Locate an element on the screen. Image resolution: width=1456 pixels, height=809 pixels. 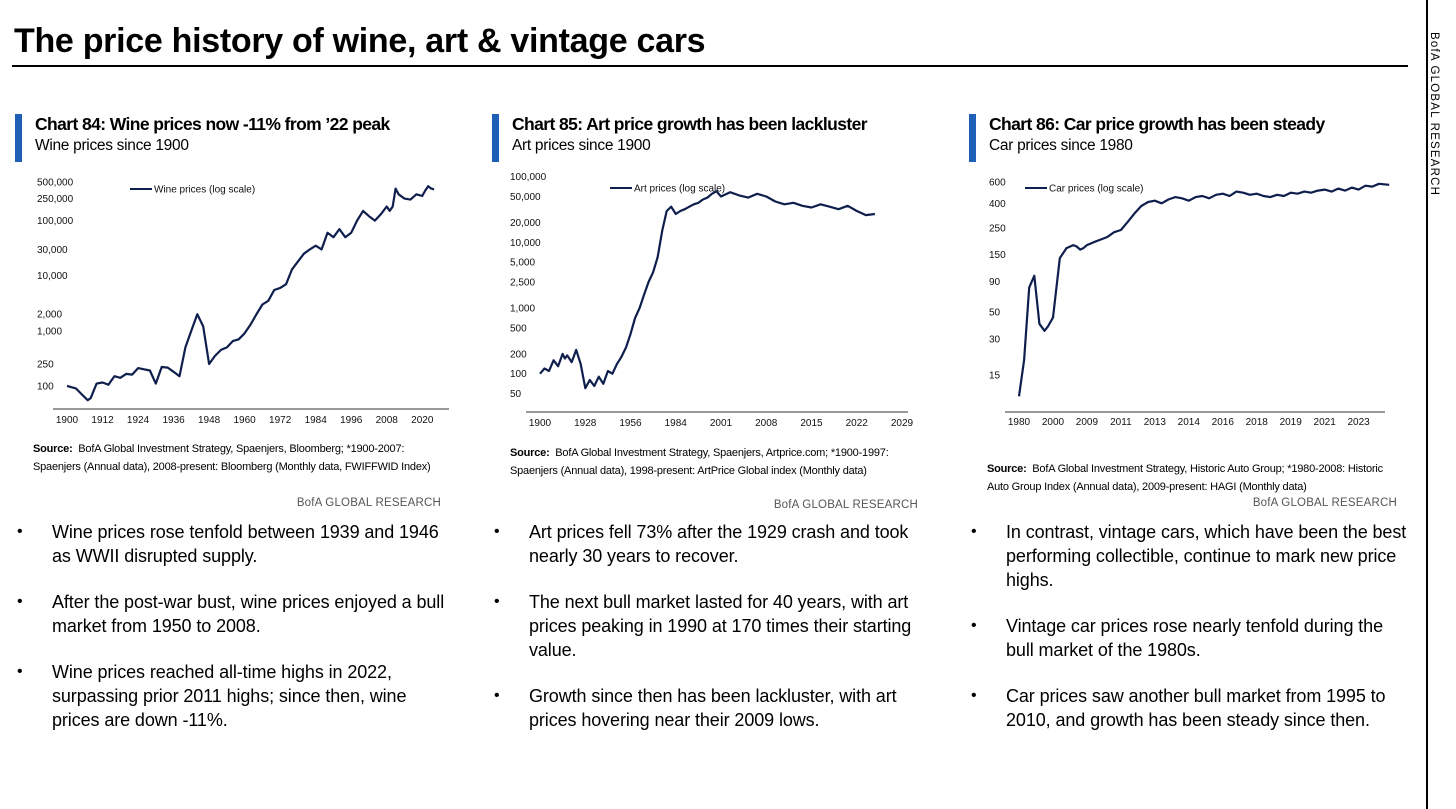
y-tick-label: 30,000 is located at coordinates (52, 250).